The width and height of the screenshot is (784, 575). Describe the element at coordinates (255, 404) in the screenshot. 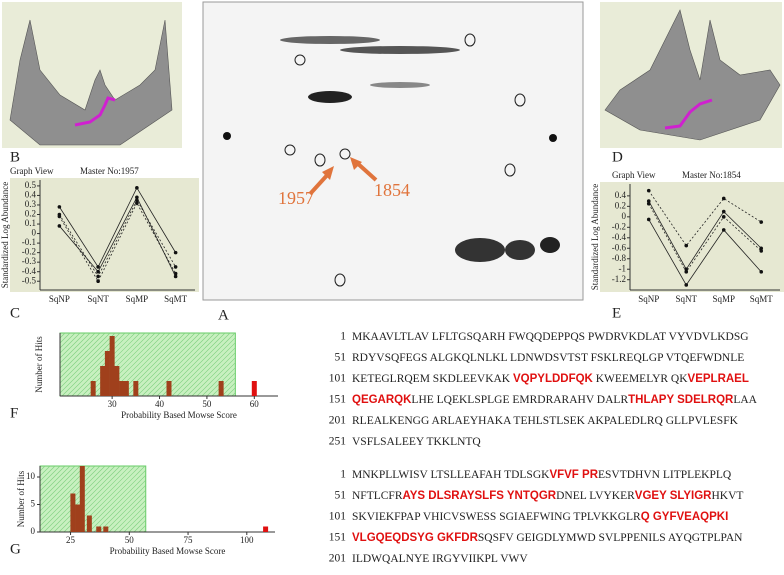

I see `x-tick-label: 60` at that location.